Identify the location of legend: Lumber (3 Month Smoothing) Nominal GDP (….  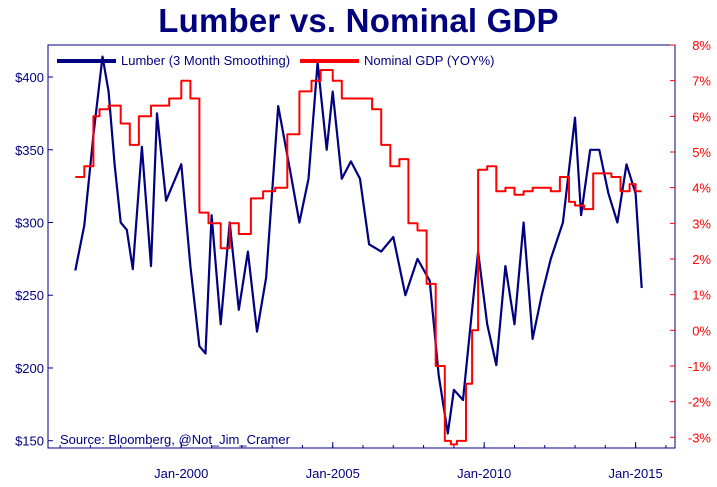
(276, 60).